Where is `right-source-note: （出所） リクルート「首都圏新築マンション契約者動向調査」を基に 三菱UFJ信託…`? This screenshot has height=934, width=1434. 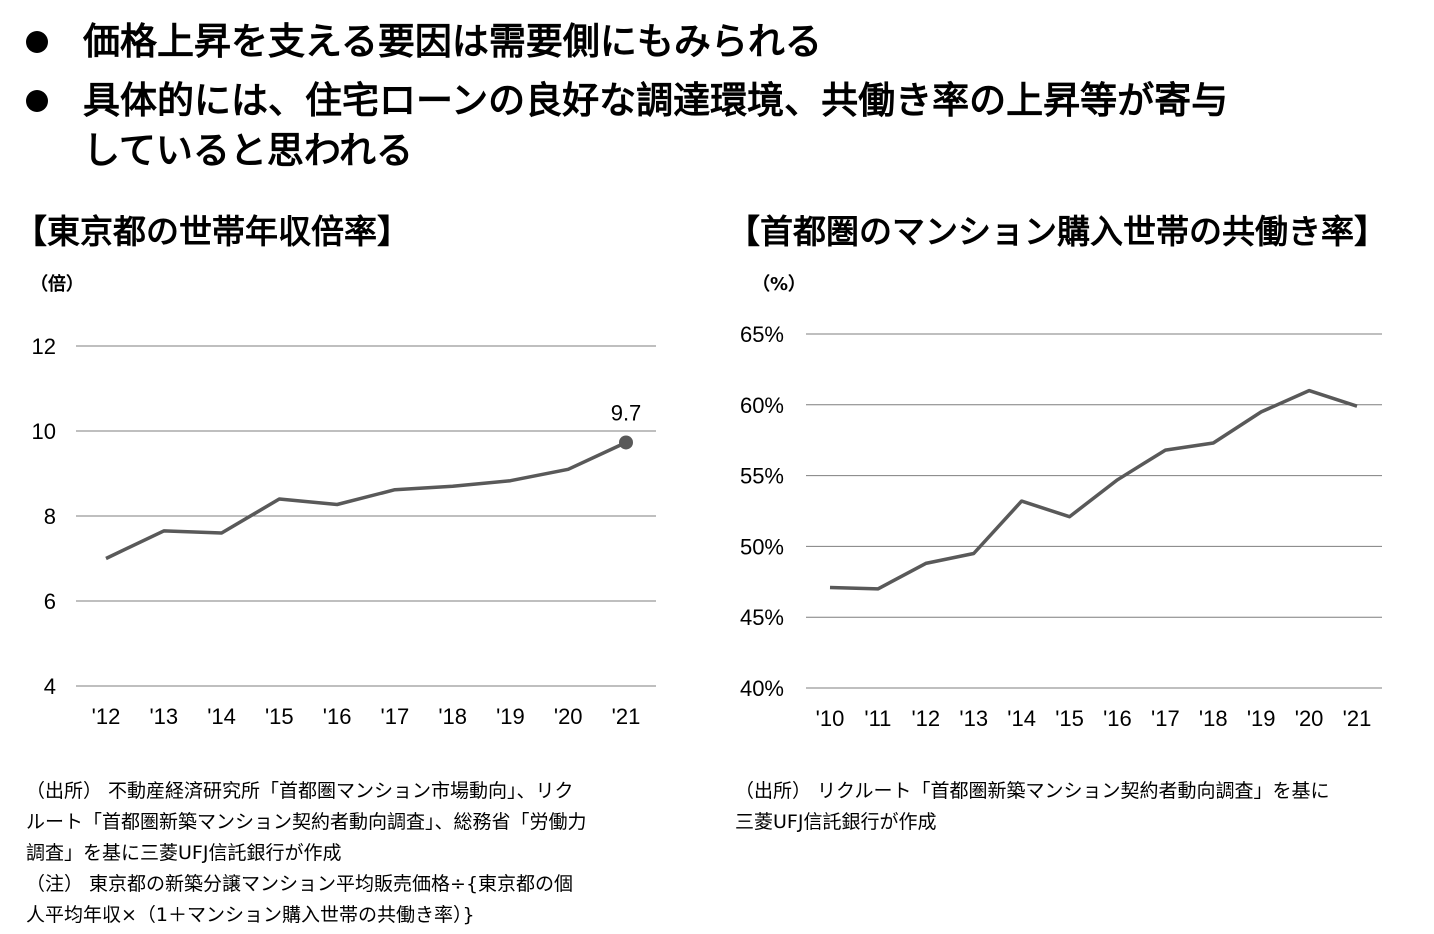 right-source-note: （出所） リクルート「首都圏新築マンション契約者動向調査」を基に 三菱UFJ信託… is located at coordinates (1032, 807).